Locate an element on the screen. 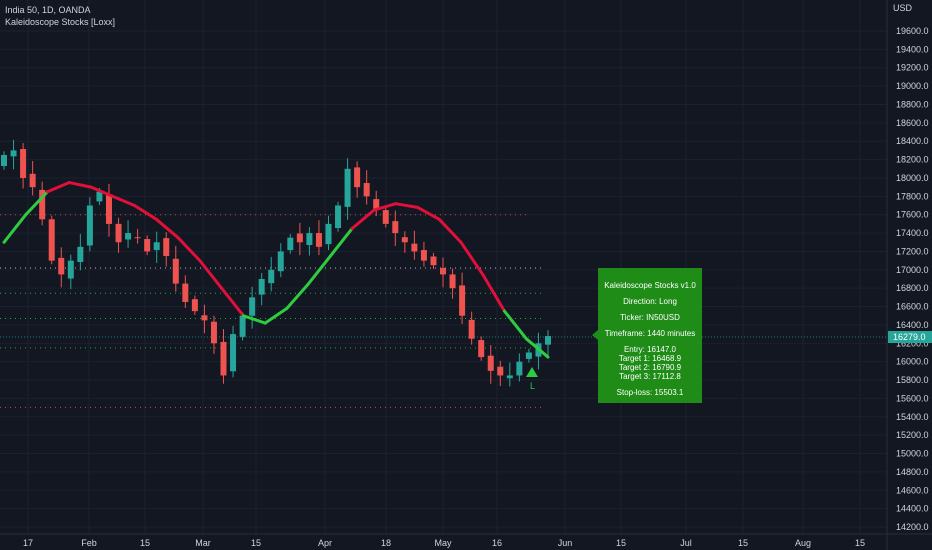  price-tick-label: 16000.0 is located at coordinates (912, 362).